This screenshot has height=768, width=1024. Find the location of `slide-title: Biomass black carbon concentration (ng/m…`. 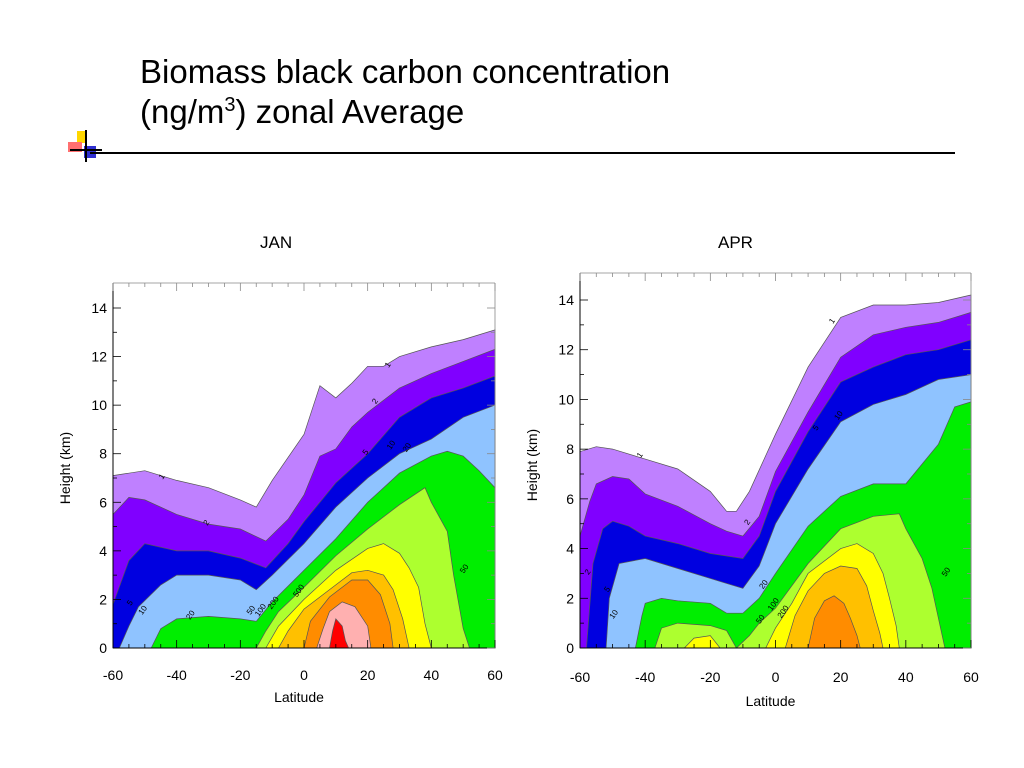

slide-title: Biomass black carbon concentration (ng/m… is located at coordinates (405, 92).